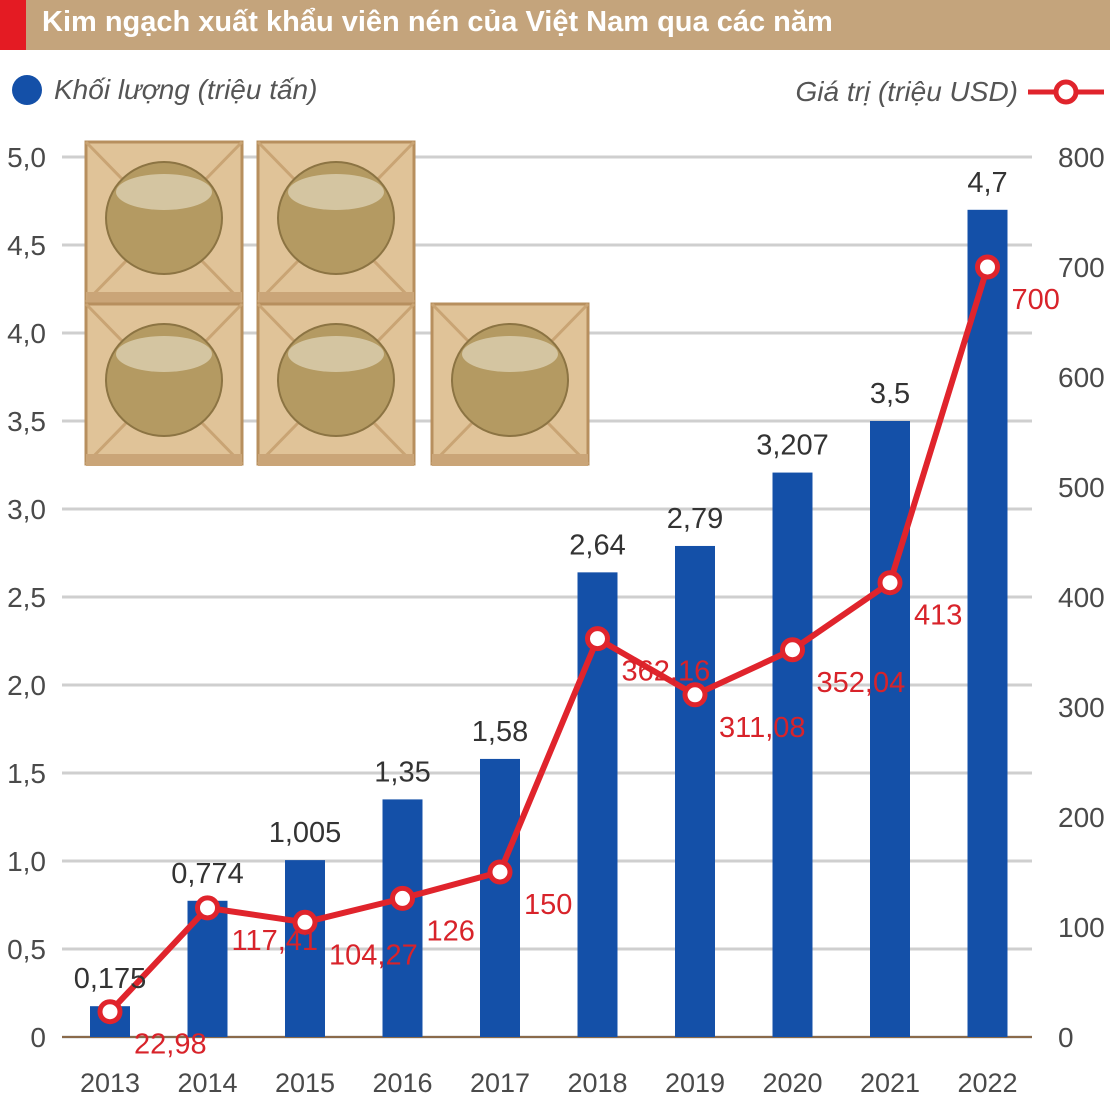 The height and width of the screenshot is (1100, 1110). I want to click on value-data-label: 126, so click(451, 931).